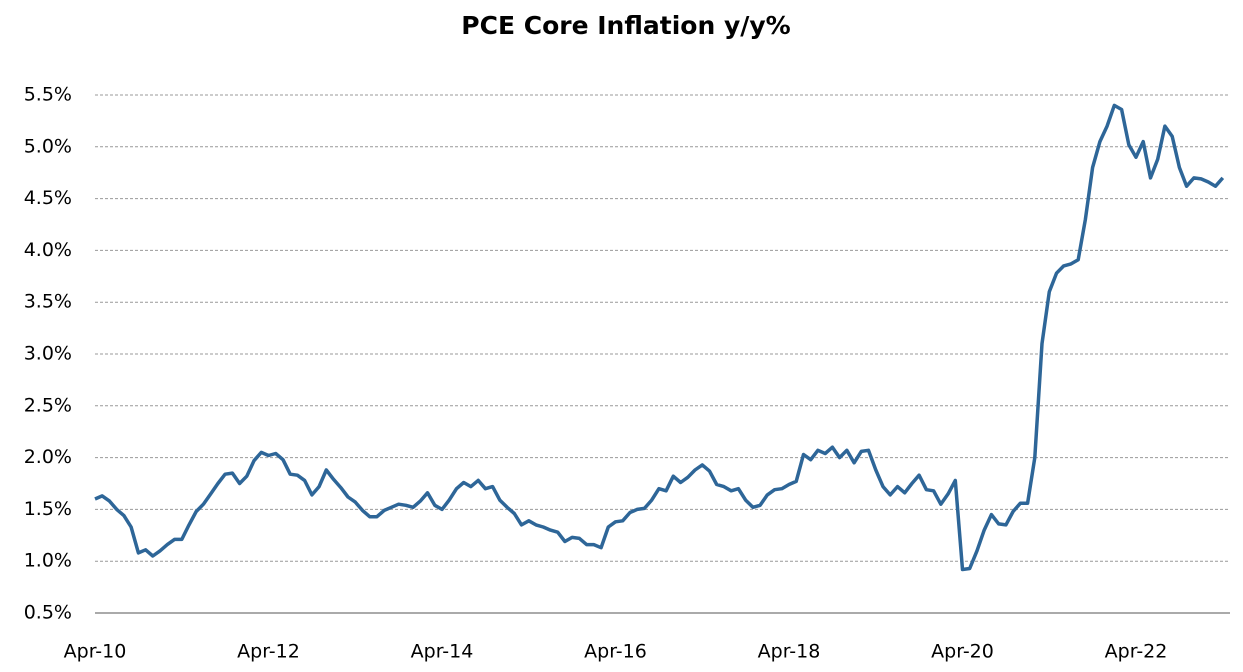 The width and height of the screenshot is (1243, 672). I want to click on y-tick-label: 1.0%, so click(48, 561).